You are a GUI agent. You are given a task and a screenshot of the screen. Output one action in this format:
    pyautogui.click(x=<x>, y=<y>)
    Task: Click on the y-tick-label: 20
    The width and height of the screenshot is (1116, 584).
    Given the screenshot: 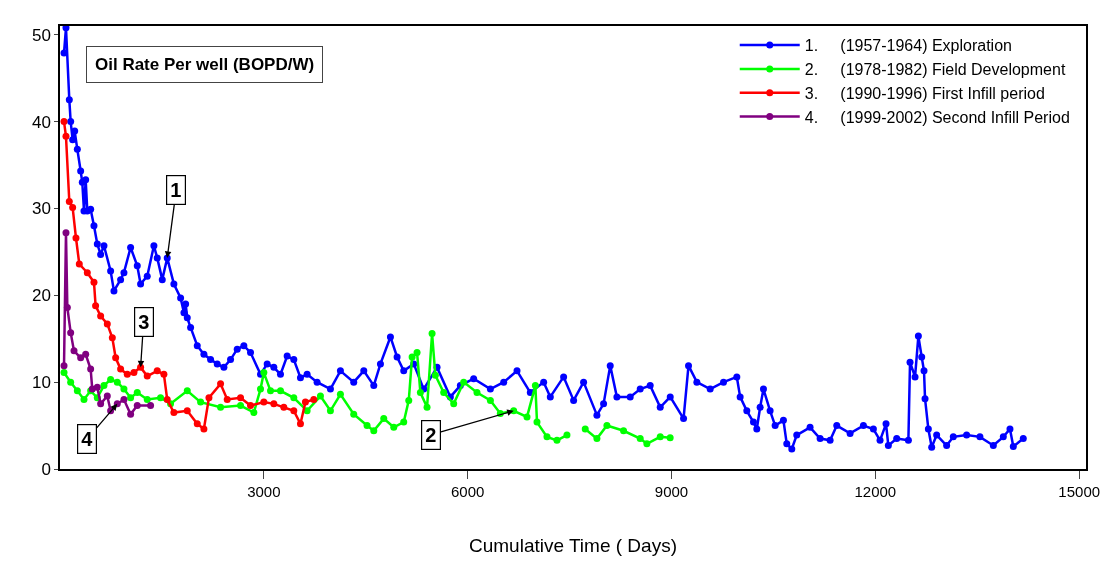 What is the action you would take?
    pyautogui.click(x=41, y=296)
    